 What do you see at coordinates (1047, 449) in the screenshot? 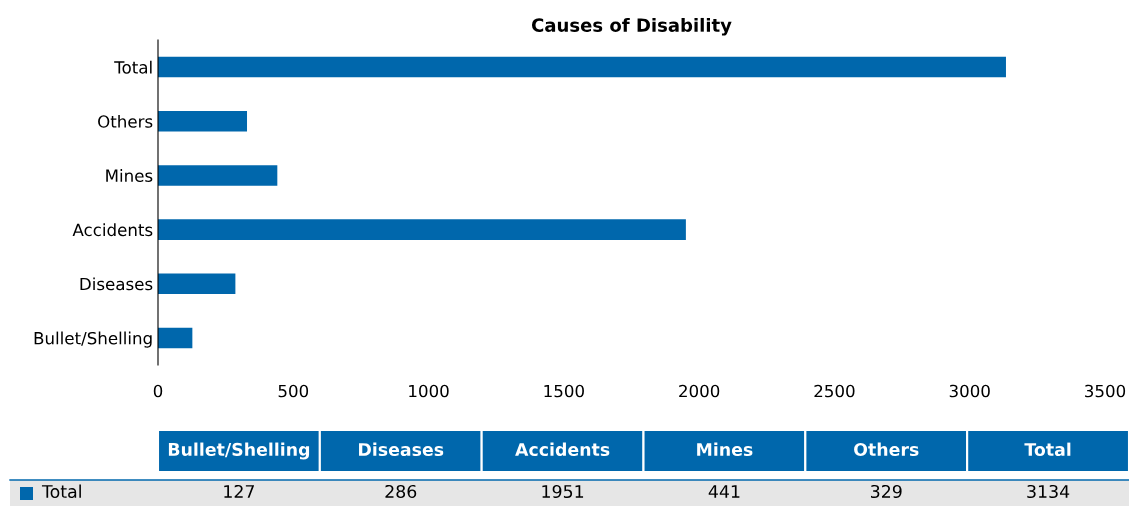
I see `category-label: Total` at bounding box center [1047, 449].